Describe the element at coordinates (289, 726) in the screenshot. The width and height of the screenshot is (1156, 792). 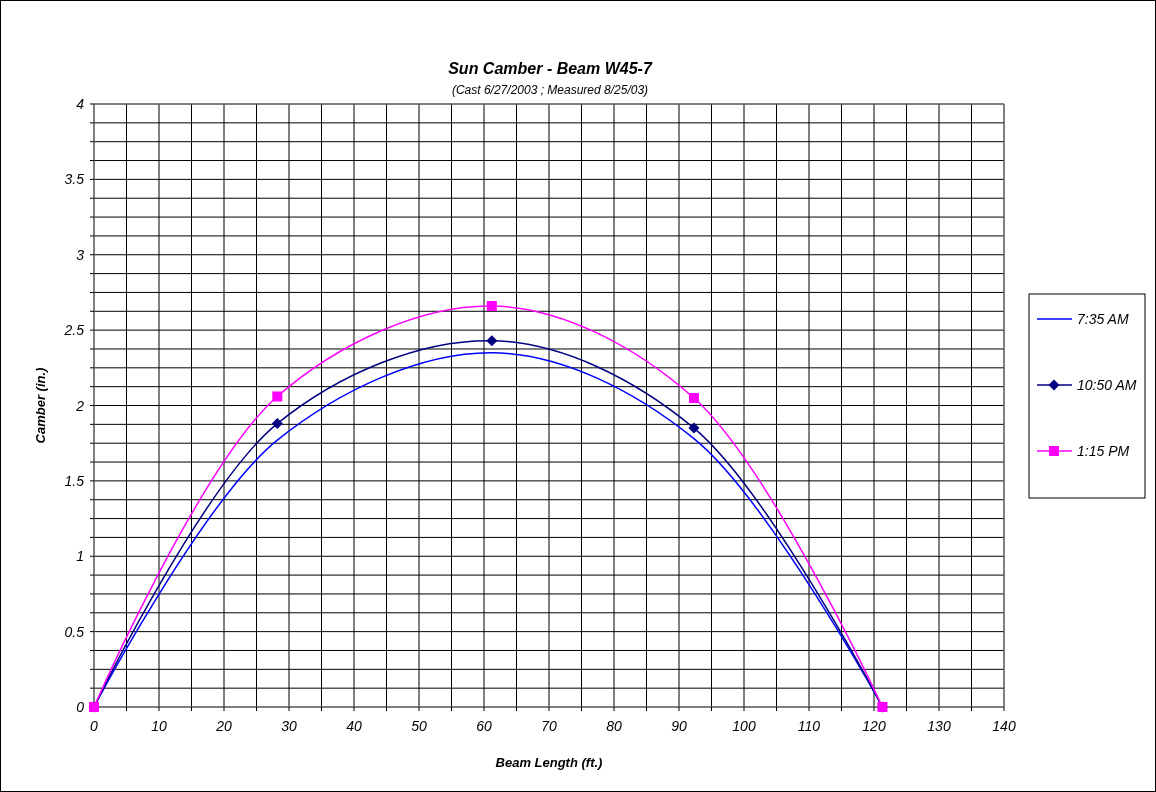
I see `x-tick-label: 30` at that location.